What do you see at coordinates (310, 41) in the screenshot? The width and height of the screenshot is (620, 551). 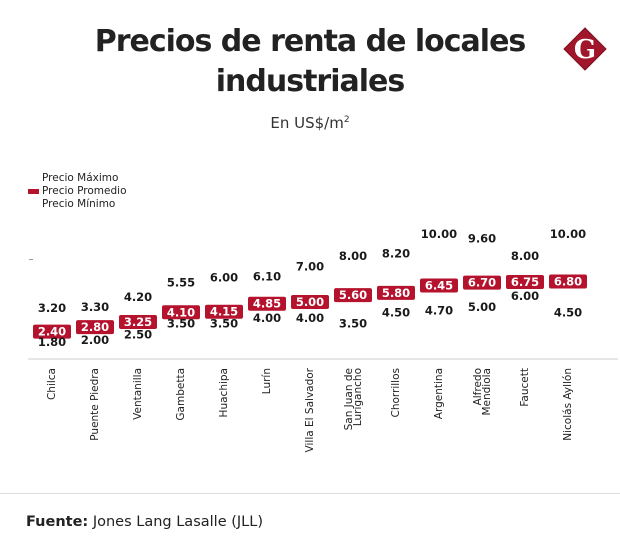 I see `chart-title-line1: Precios de renta de locales` at bounding box center [310, 41].